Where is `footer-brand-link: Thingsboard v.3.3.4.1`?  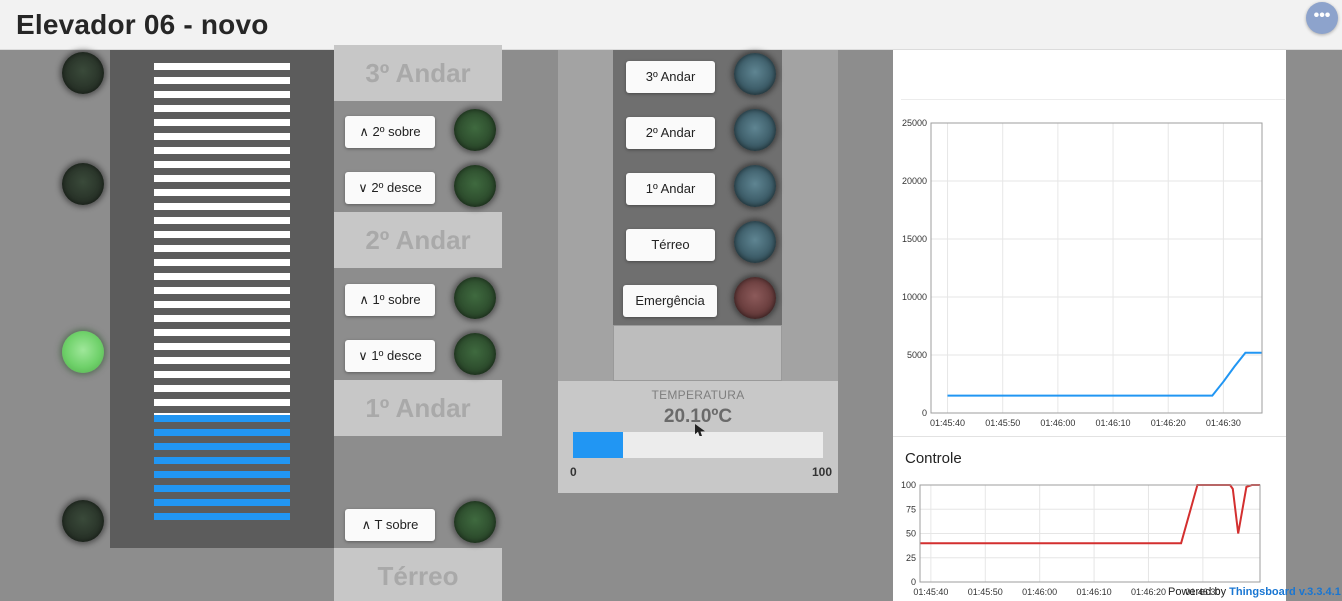
footer-brand-link: Thingsboard v.3.3.4.1 is located at coordinates (1285, 592).